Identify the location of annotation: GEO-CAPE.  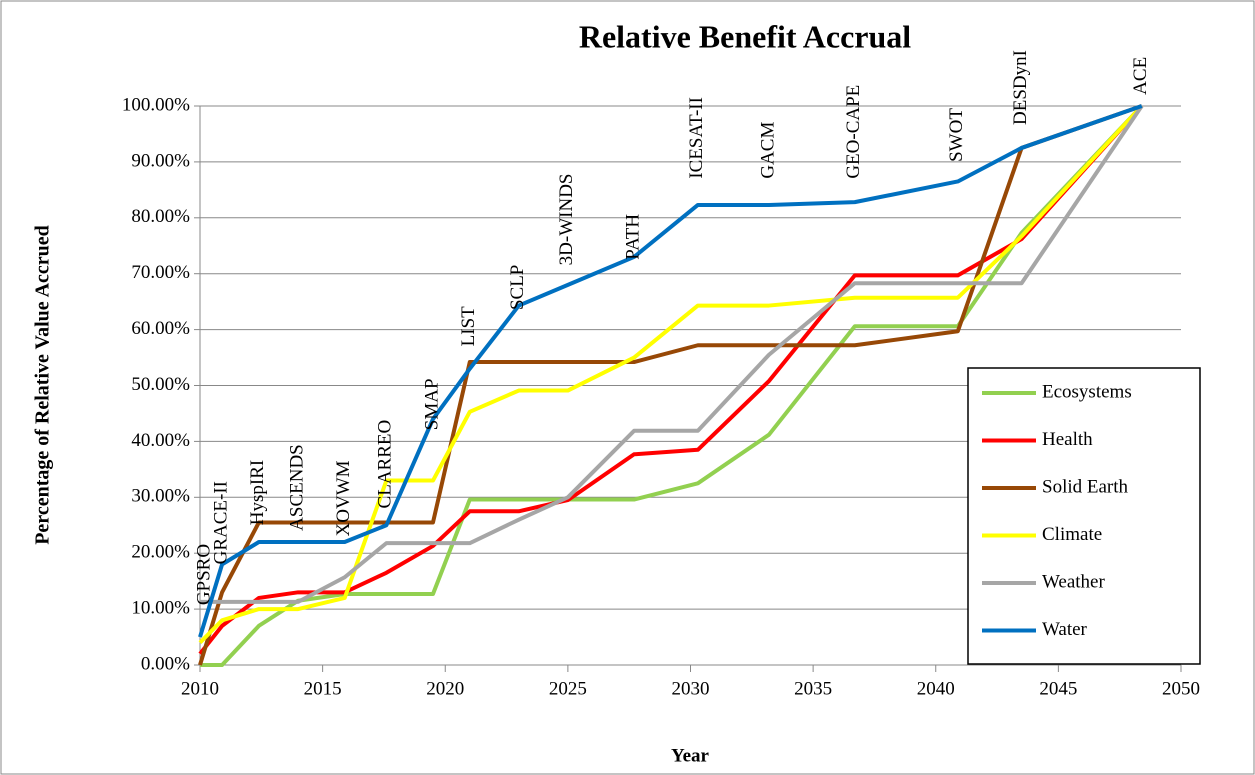
(853, 132).